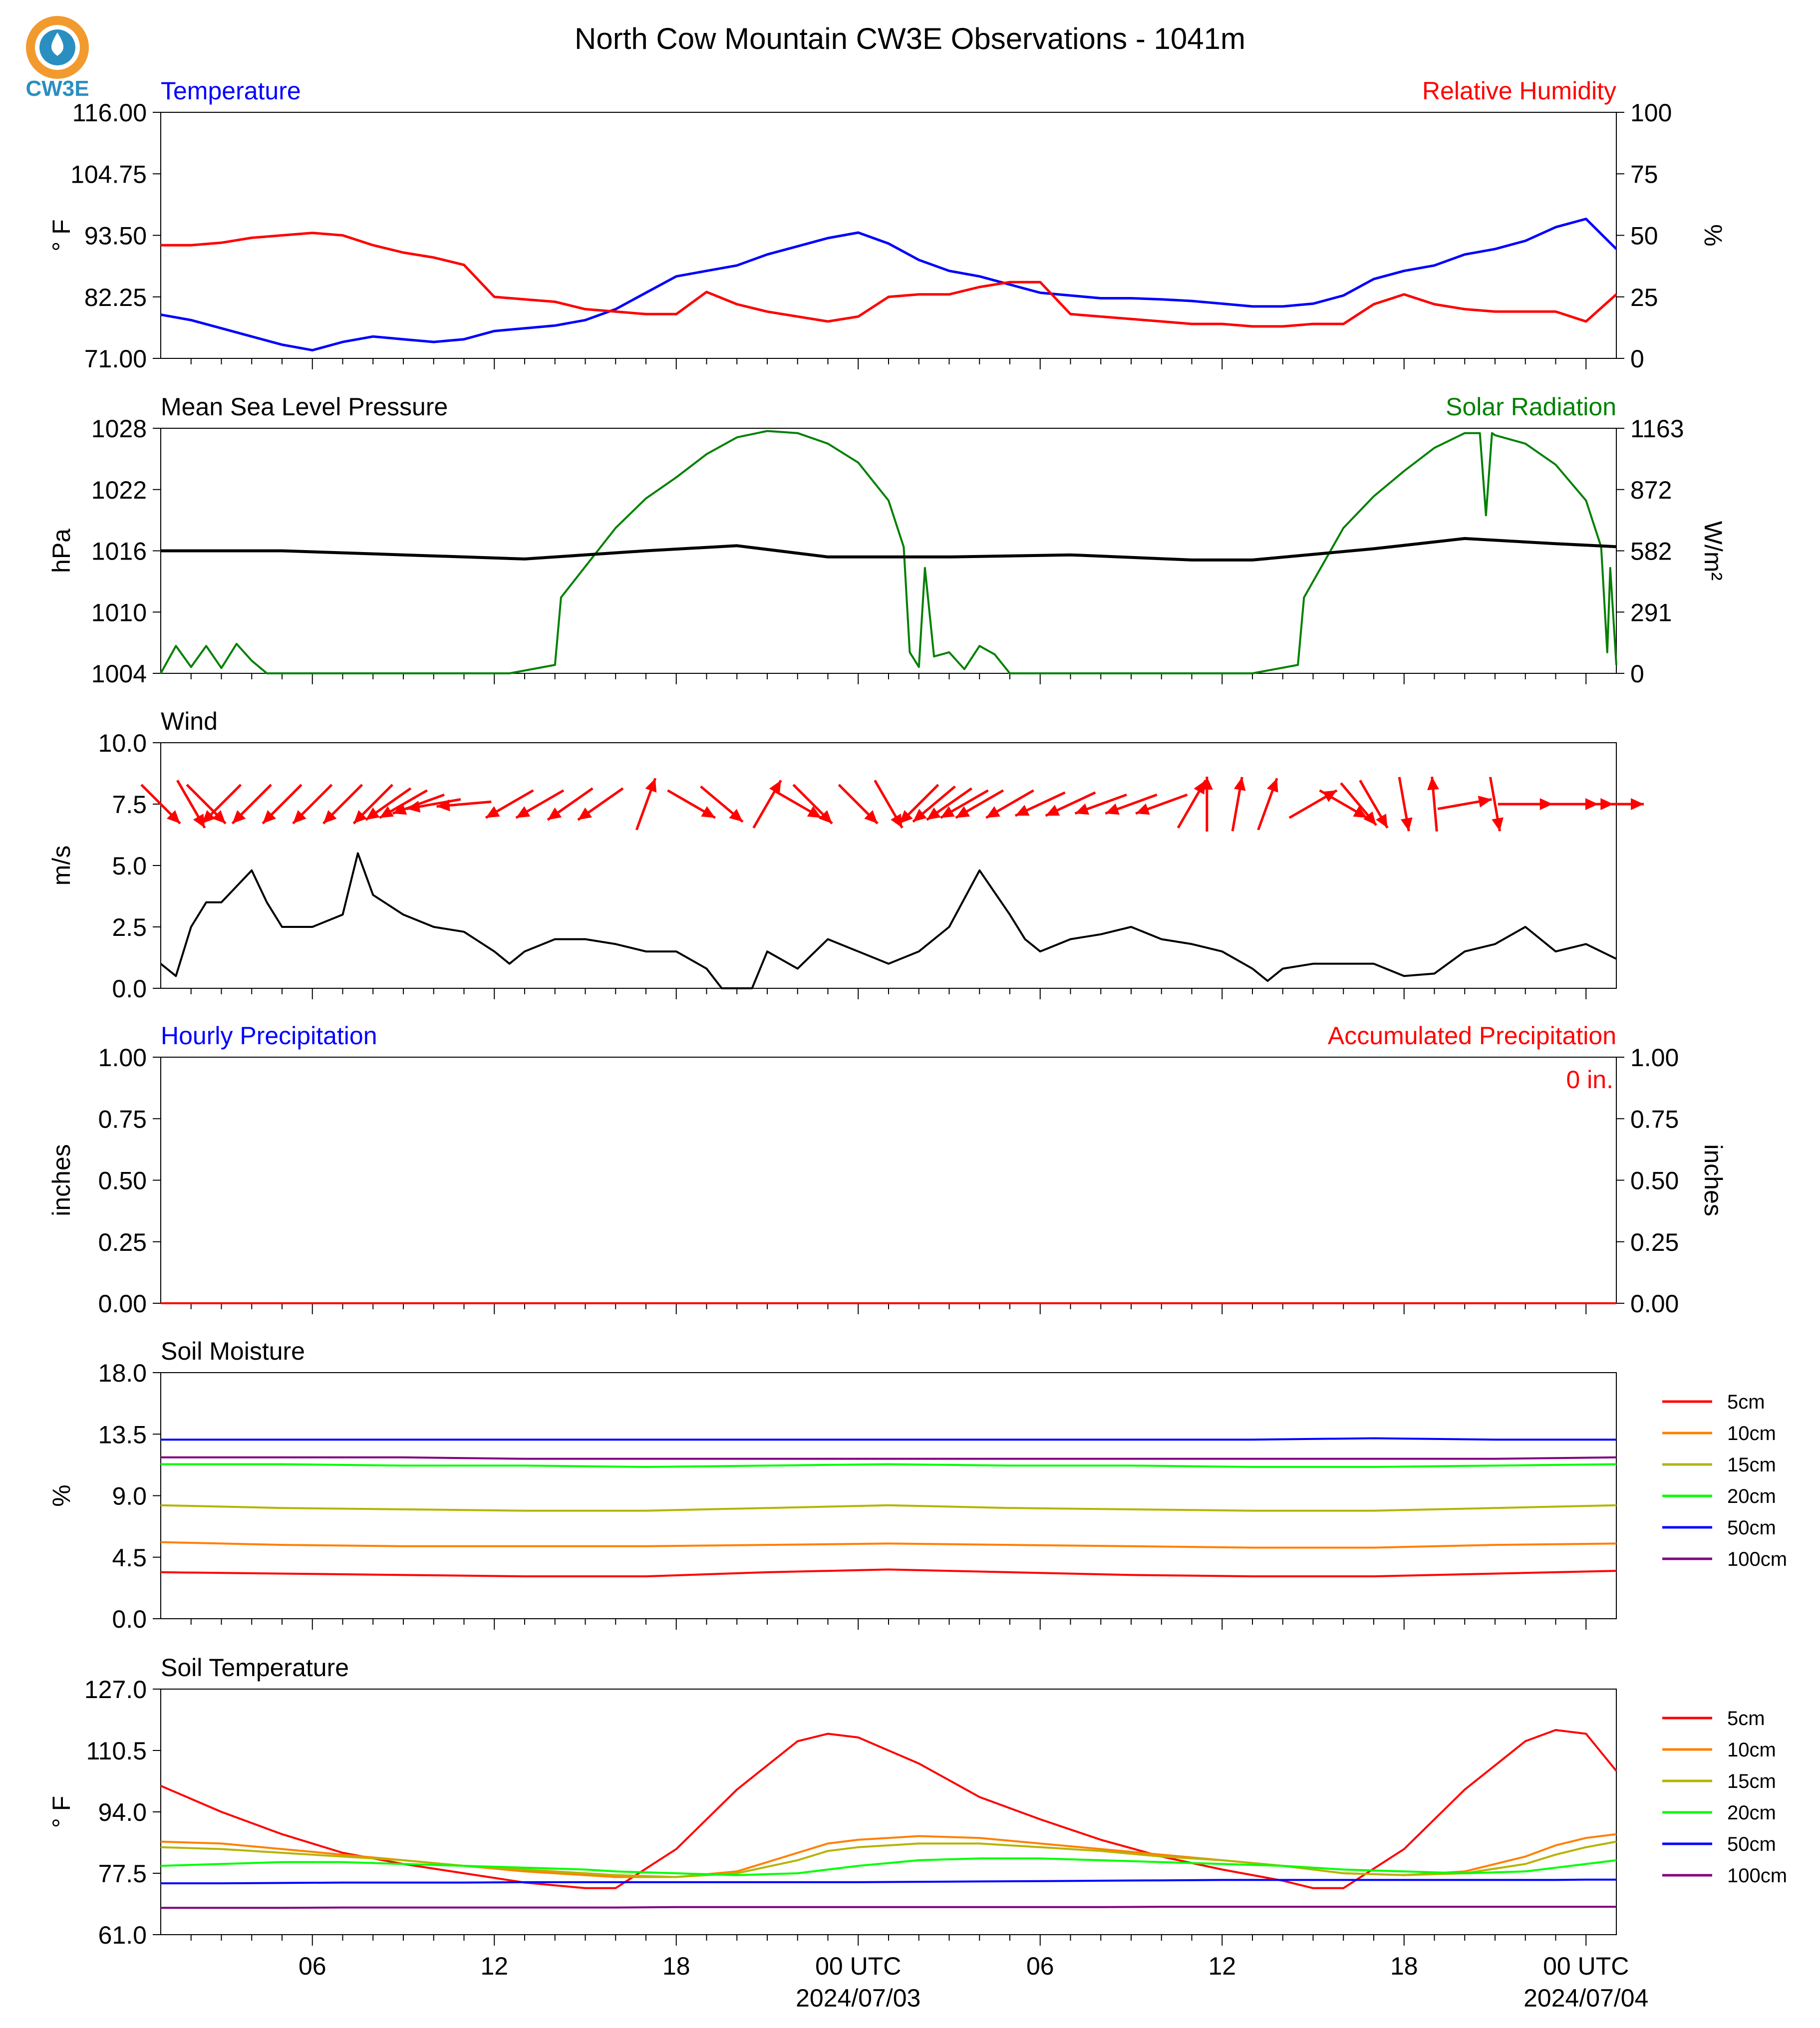  Describe the element at coordinates (116, 1751) in the screenshot. I see `y-tick-label: 110.5` at that location.